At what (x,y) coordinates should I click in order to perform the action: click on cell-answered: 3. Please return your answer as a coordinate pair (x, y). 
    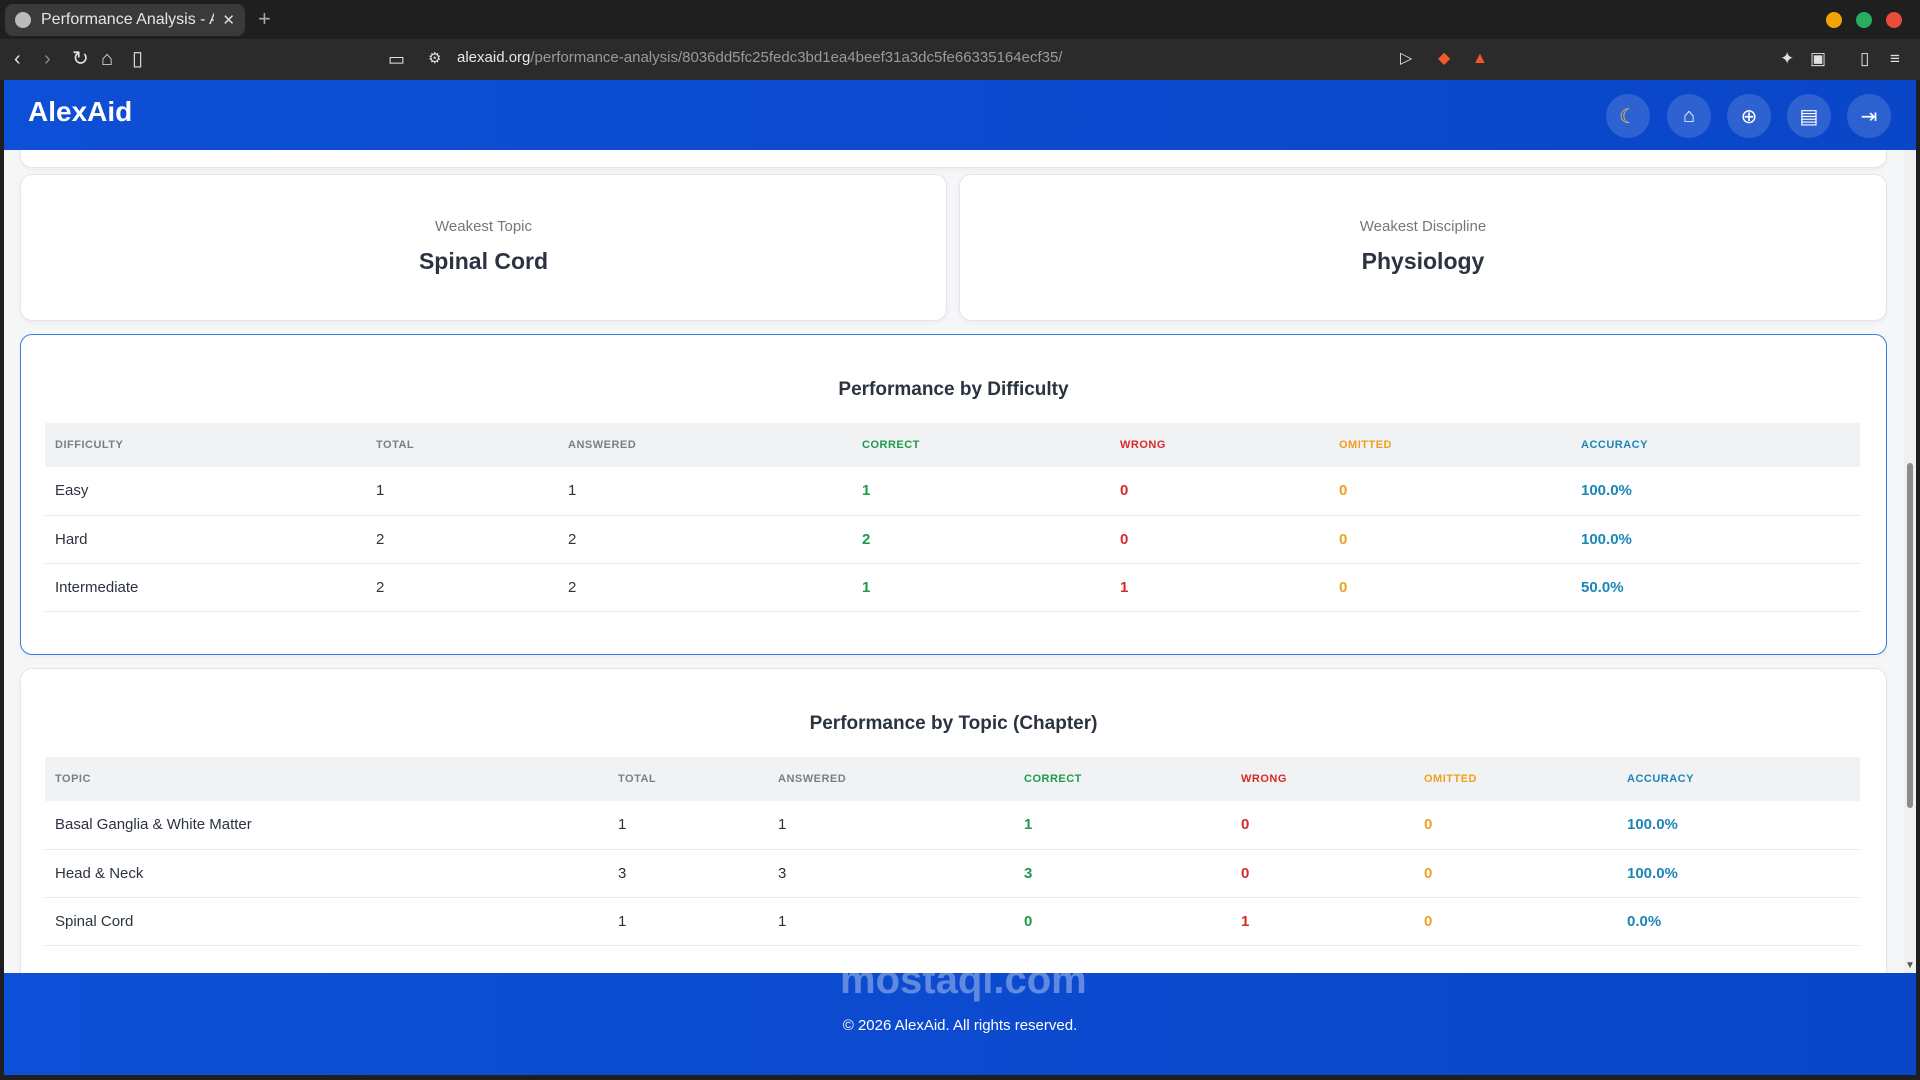
    Looking at the image, I should click on (891, 873).